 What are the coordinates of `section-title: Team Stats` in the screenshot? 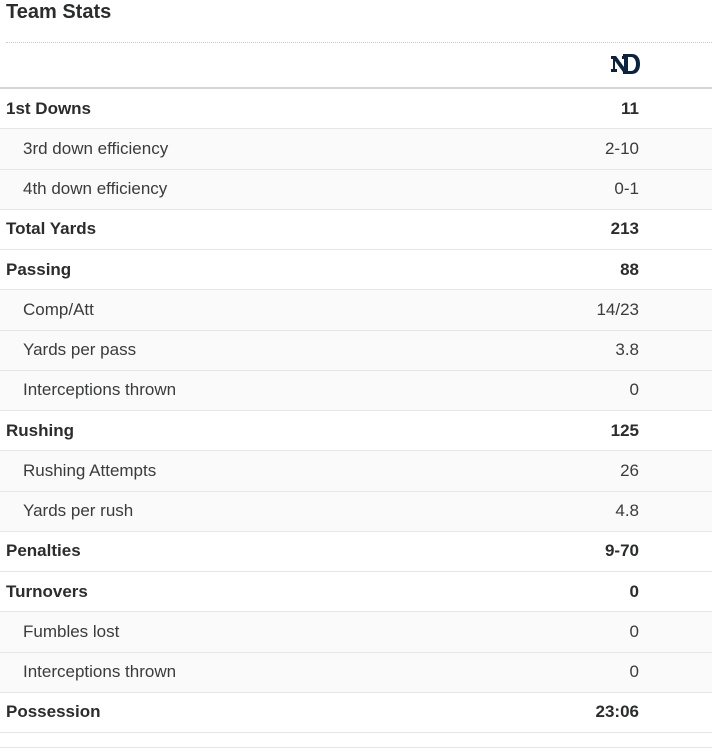 It's located at (59, 12).